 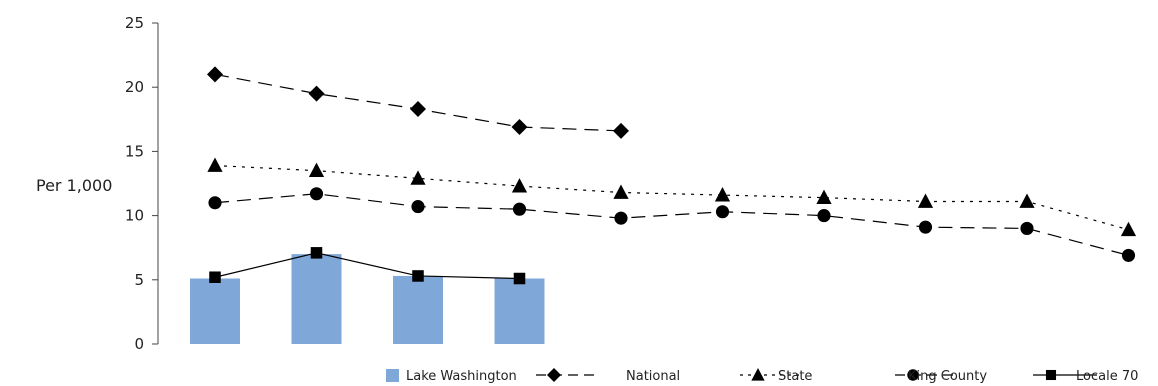 What do you see at coordinates (134, 87) in the screenshot?
I see `y-tick-label: 20` at bounding box center [134, 87].